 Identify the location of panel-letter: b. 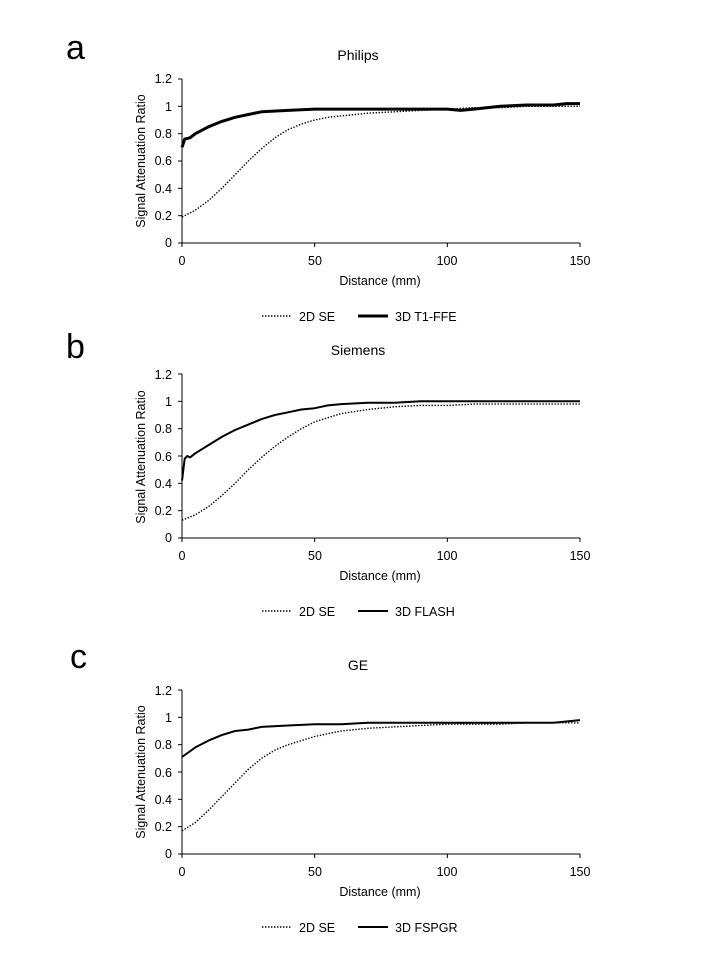
(75, 347).